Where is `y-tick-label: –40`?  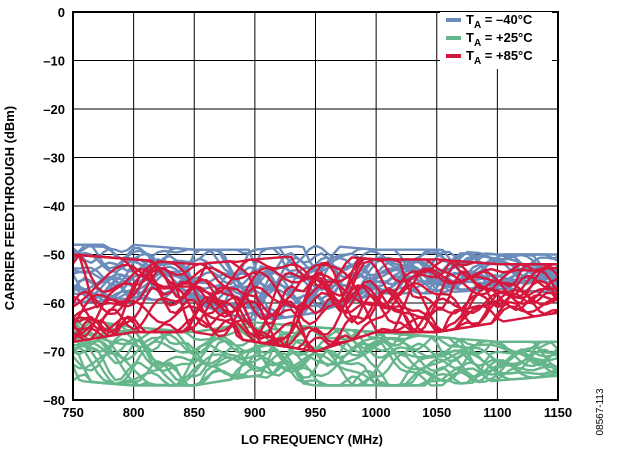 y-tick-label: –40 is located at coordinates (54, 206).